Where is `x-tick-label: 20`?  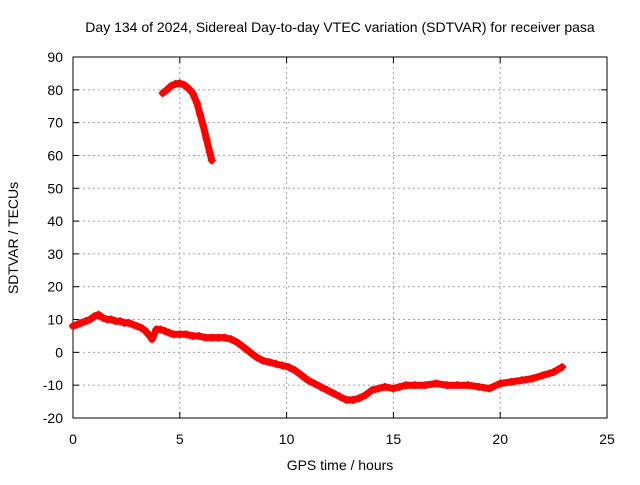
x-tick-label: 20 is located at coordinates (500, 439).